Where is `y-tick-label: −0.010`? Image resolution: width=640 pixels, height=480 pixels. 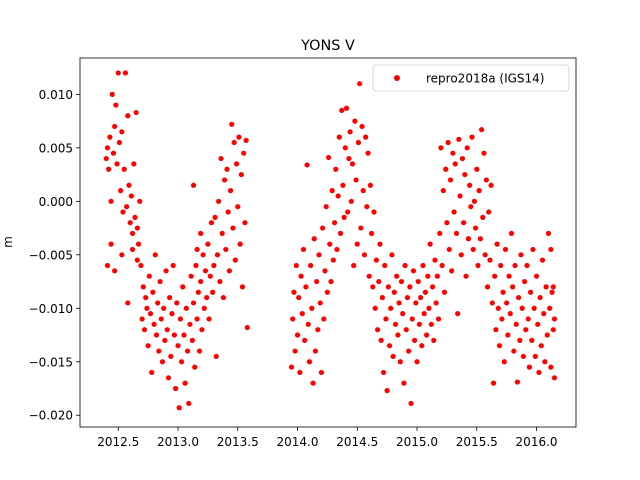
y-tick-label: −0.010 is located at coordinates (51, 309).